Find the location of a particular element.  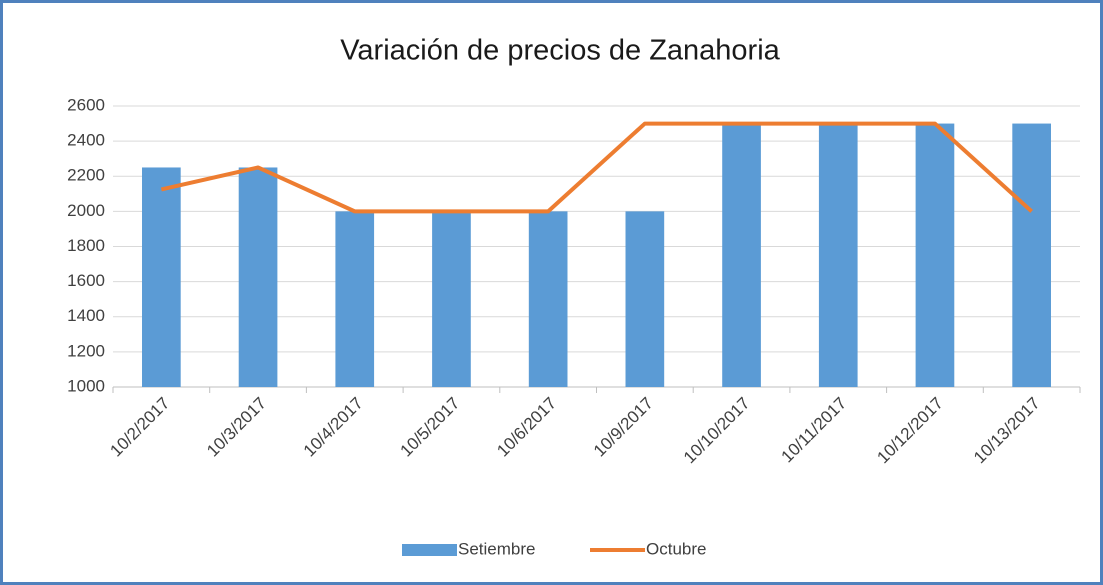

y-tick-label: 1600 is located at coordinates (86, 280).